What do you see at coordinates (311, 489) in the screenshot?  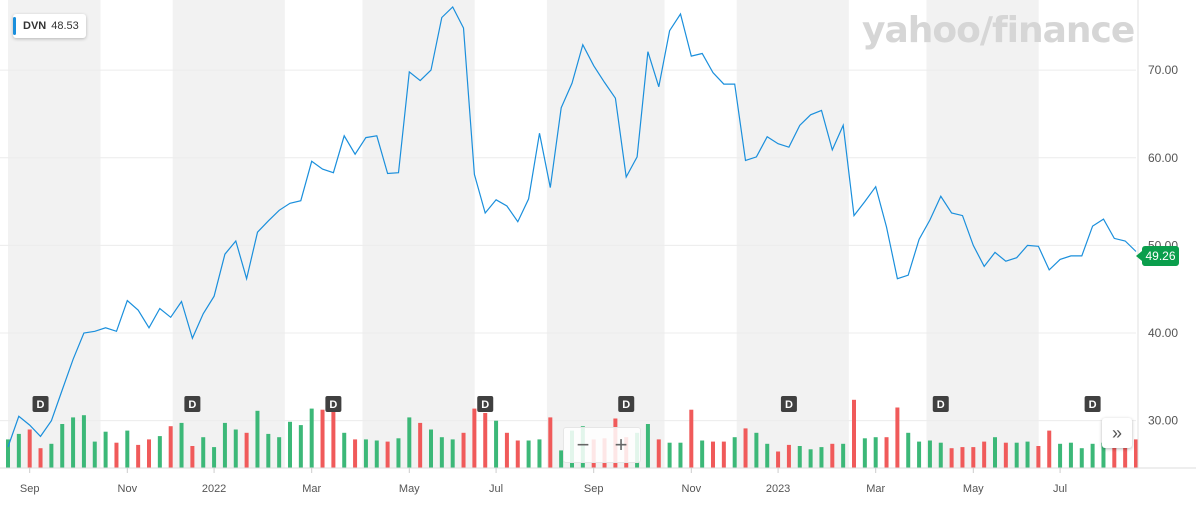 I see `x-tick-label: Mar` at bounding box center [311, 489].